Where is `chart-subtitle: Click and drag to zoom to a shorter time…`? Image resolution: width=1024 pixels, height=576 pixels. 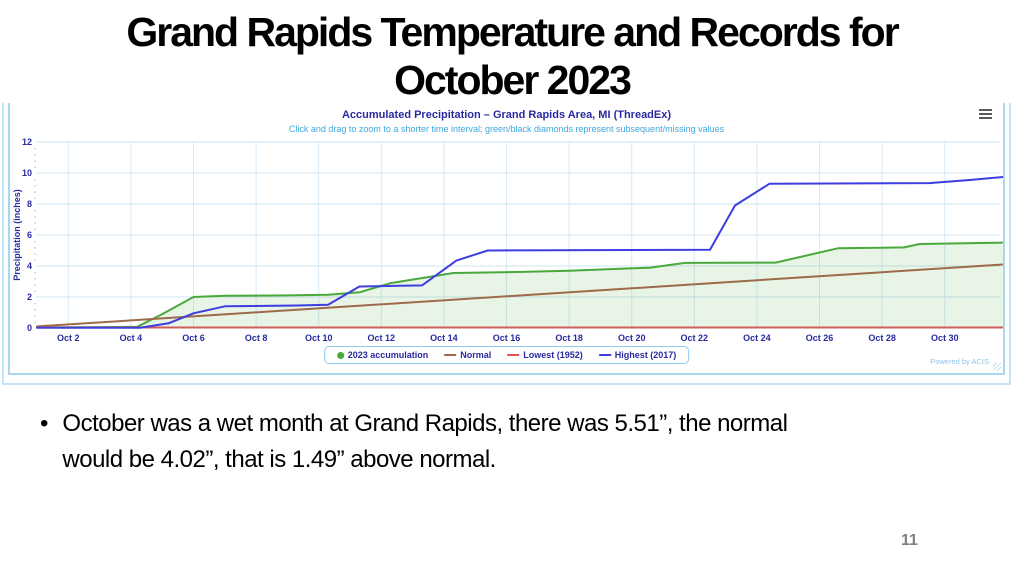
chart-subtitle: Click and drag to zoom to a shorter time… is located at coordinates (506, 129).